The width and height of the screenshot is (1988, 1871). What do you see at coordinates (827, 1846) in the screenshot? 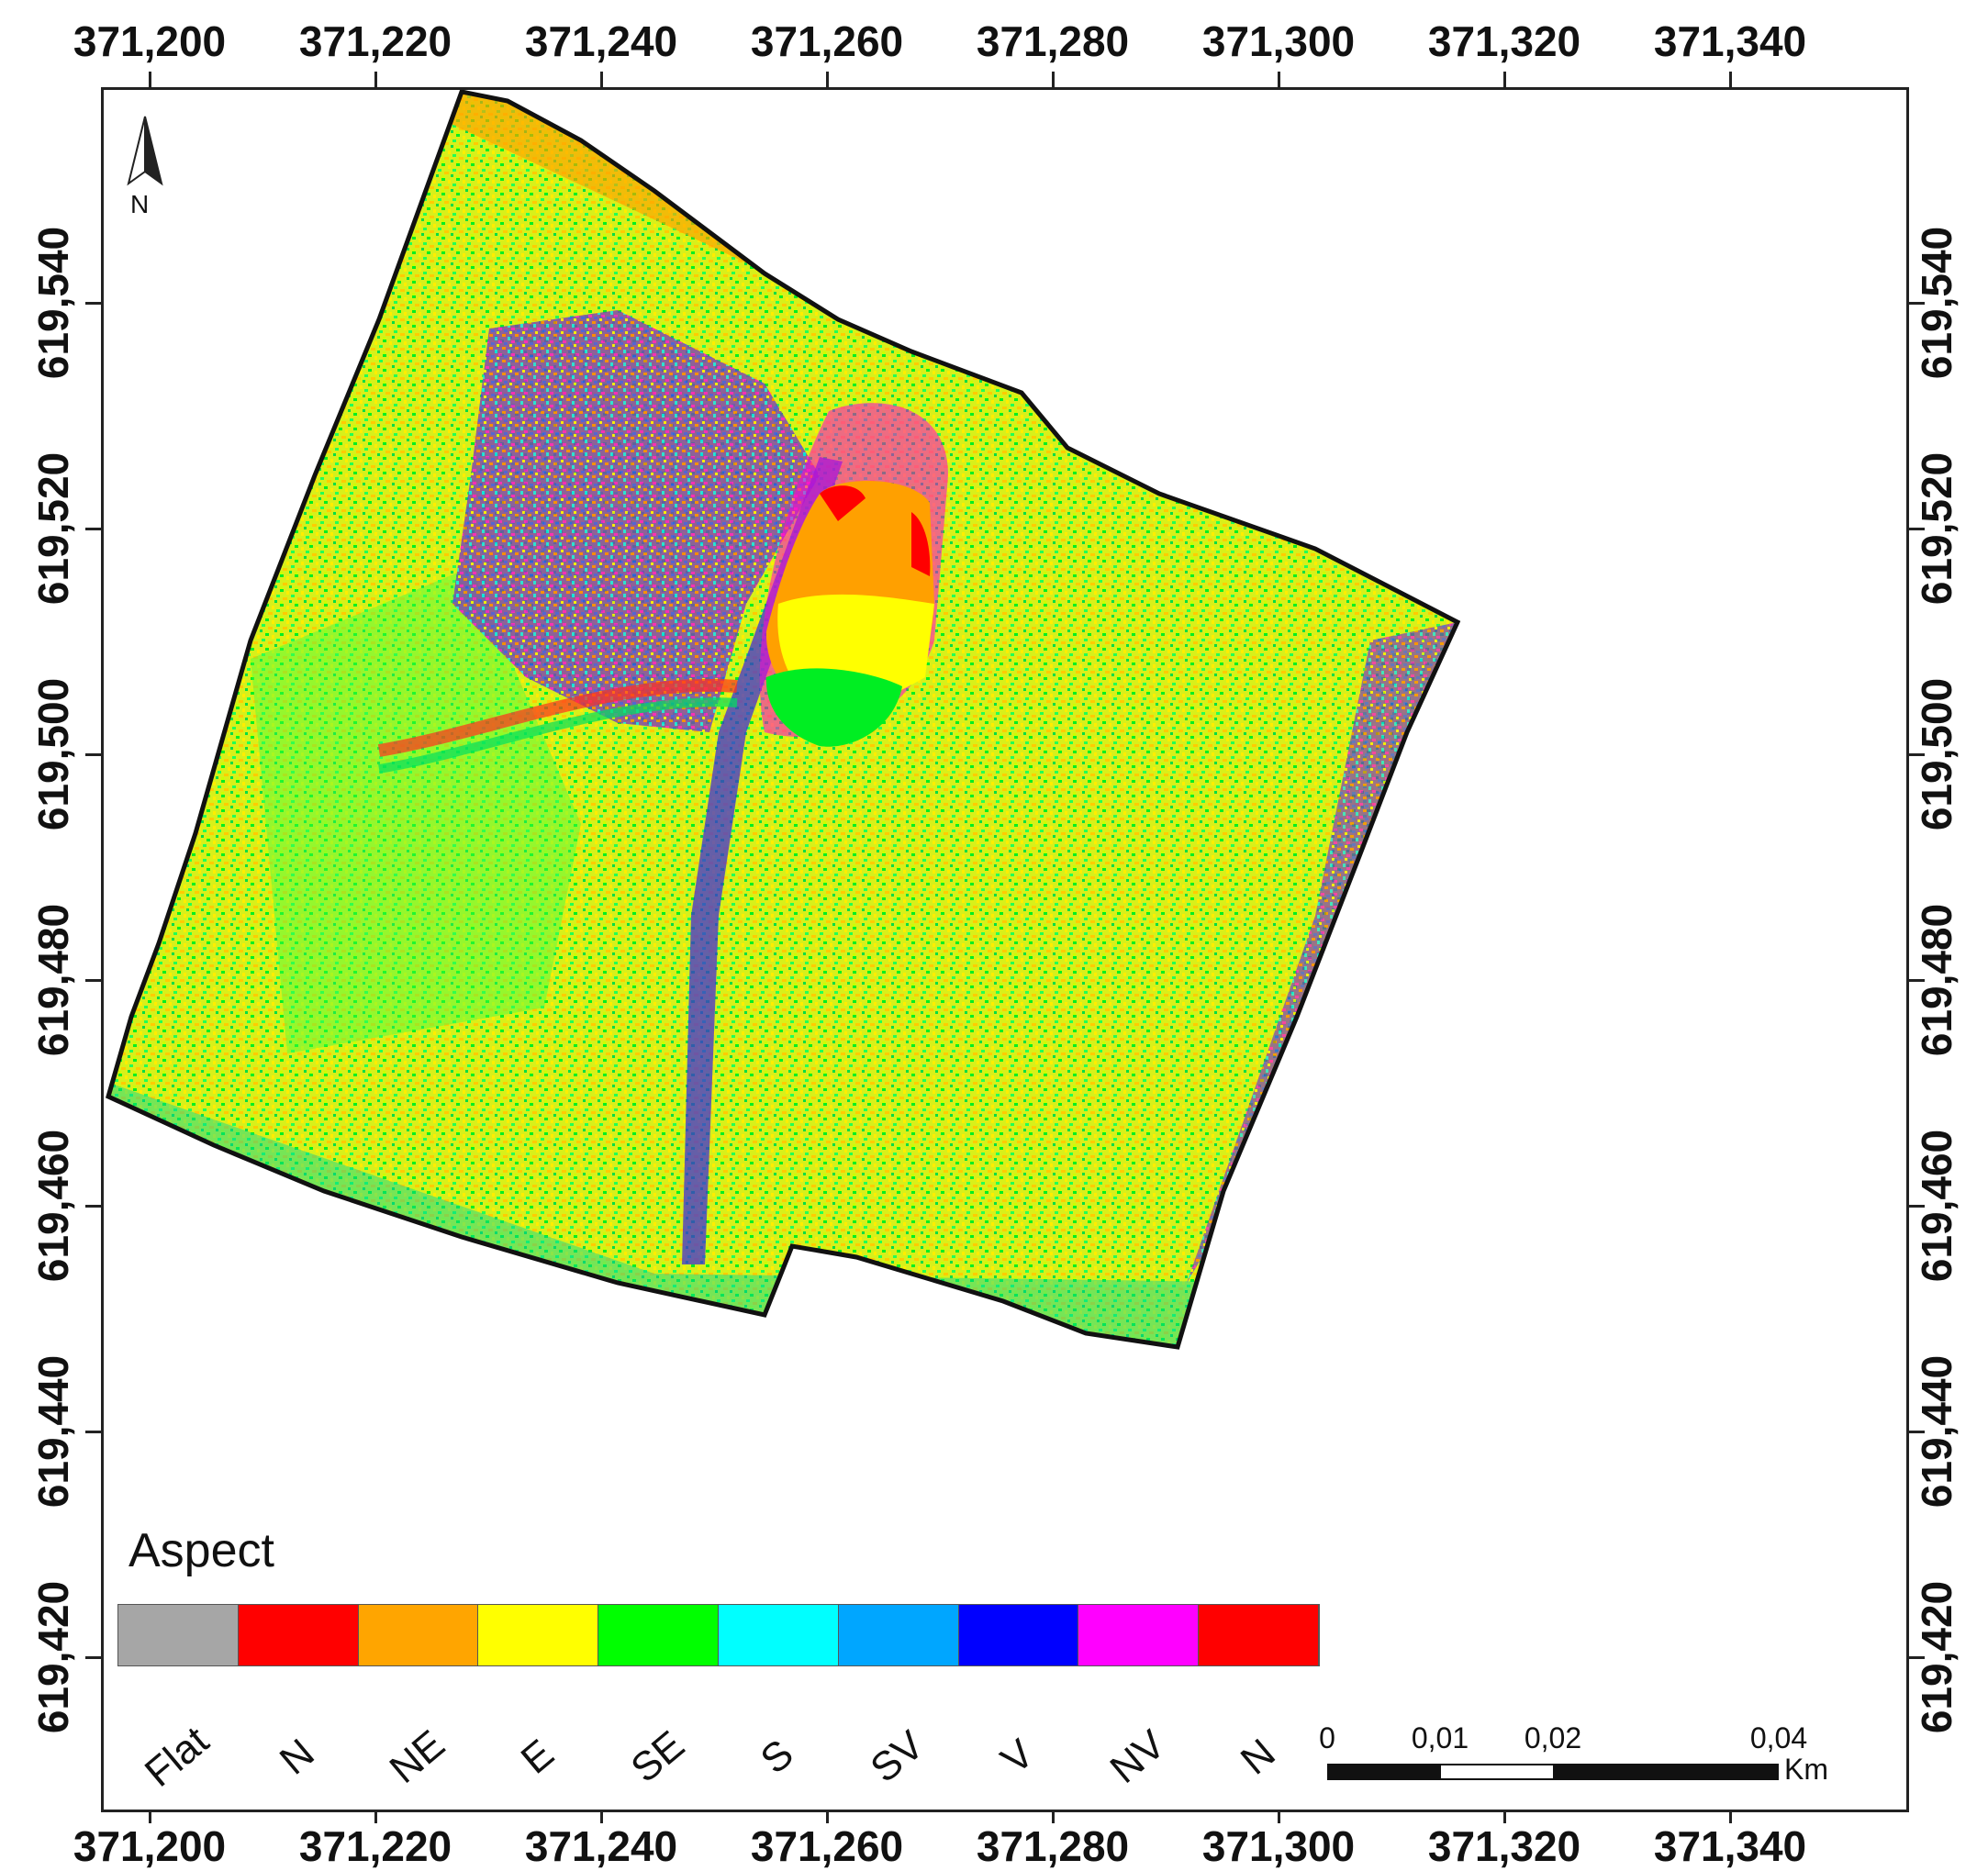
I see `x-tick-label-bottom: 371,260` at bounding box center [827, 1846].